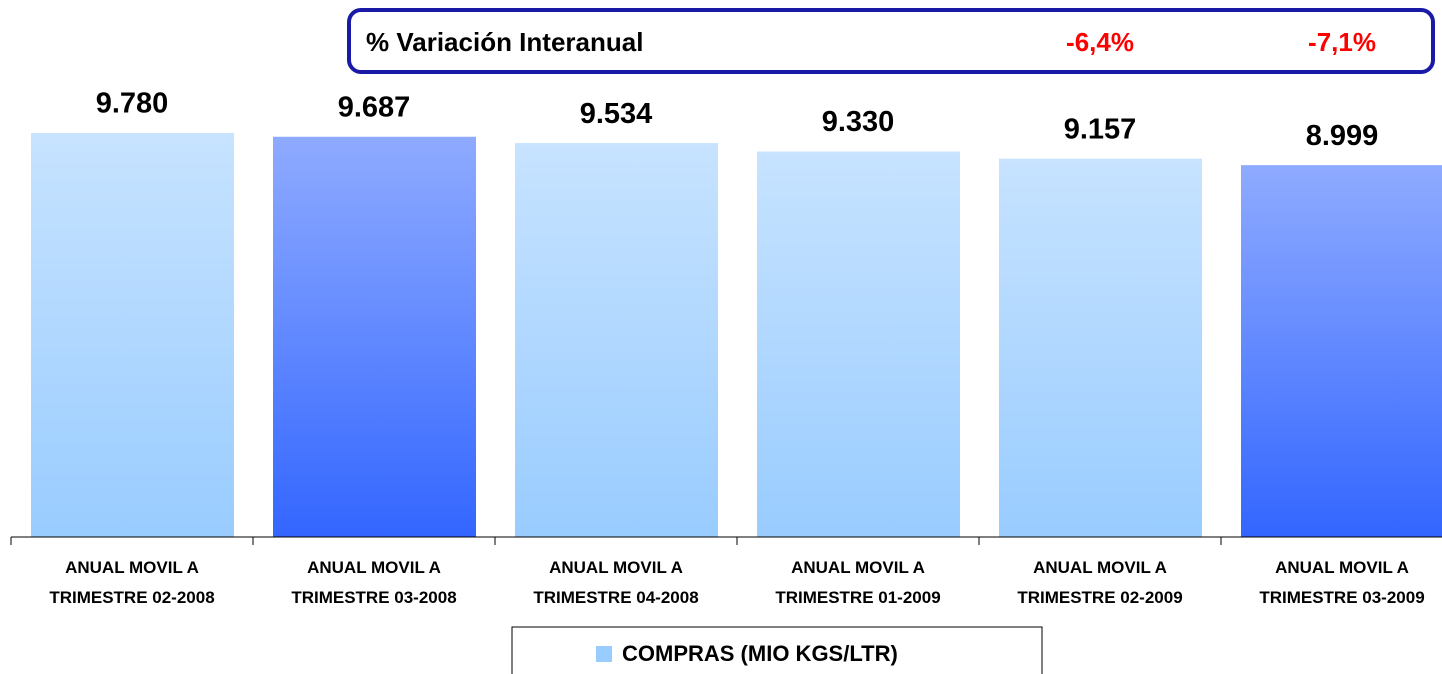  I want to click on x-tick-label: ANUAL MOVIL A TRIMESTRE 01-2009, so click(858, 582).